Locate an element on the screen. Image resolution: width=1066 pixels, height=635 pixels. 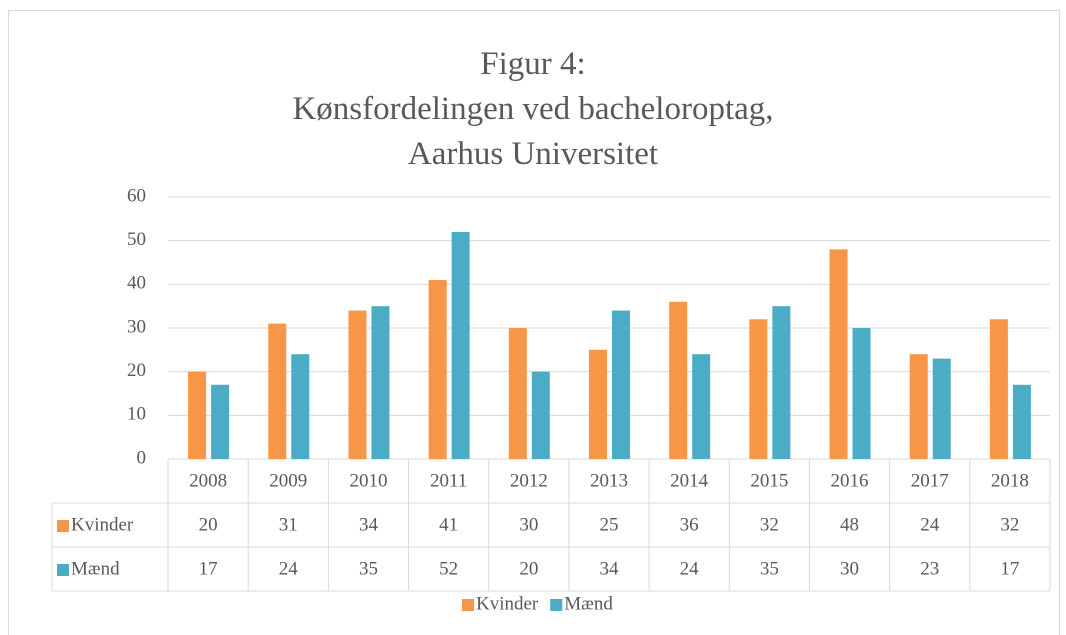
x-tick-label: 2014 is located at coordinates (689, 480).